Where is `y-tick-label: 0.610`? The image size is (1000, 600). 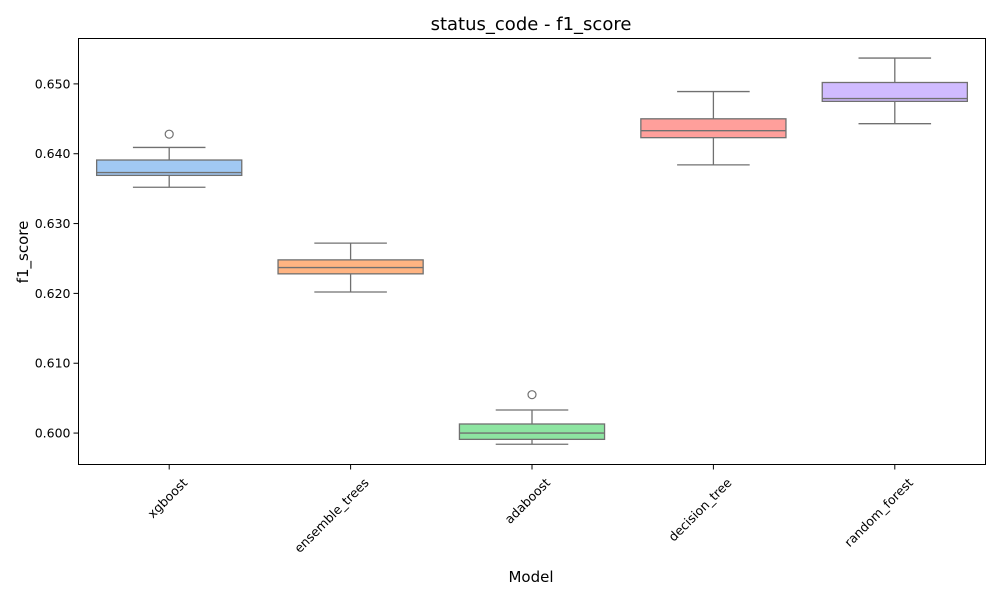 y-tick-label: 0.610 is located at coordinates (53, 363).